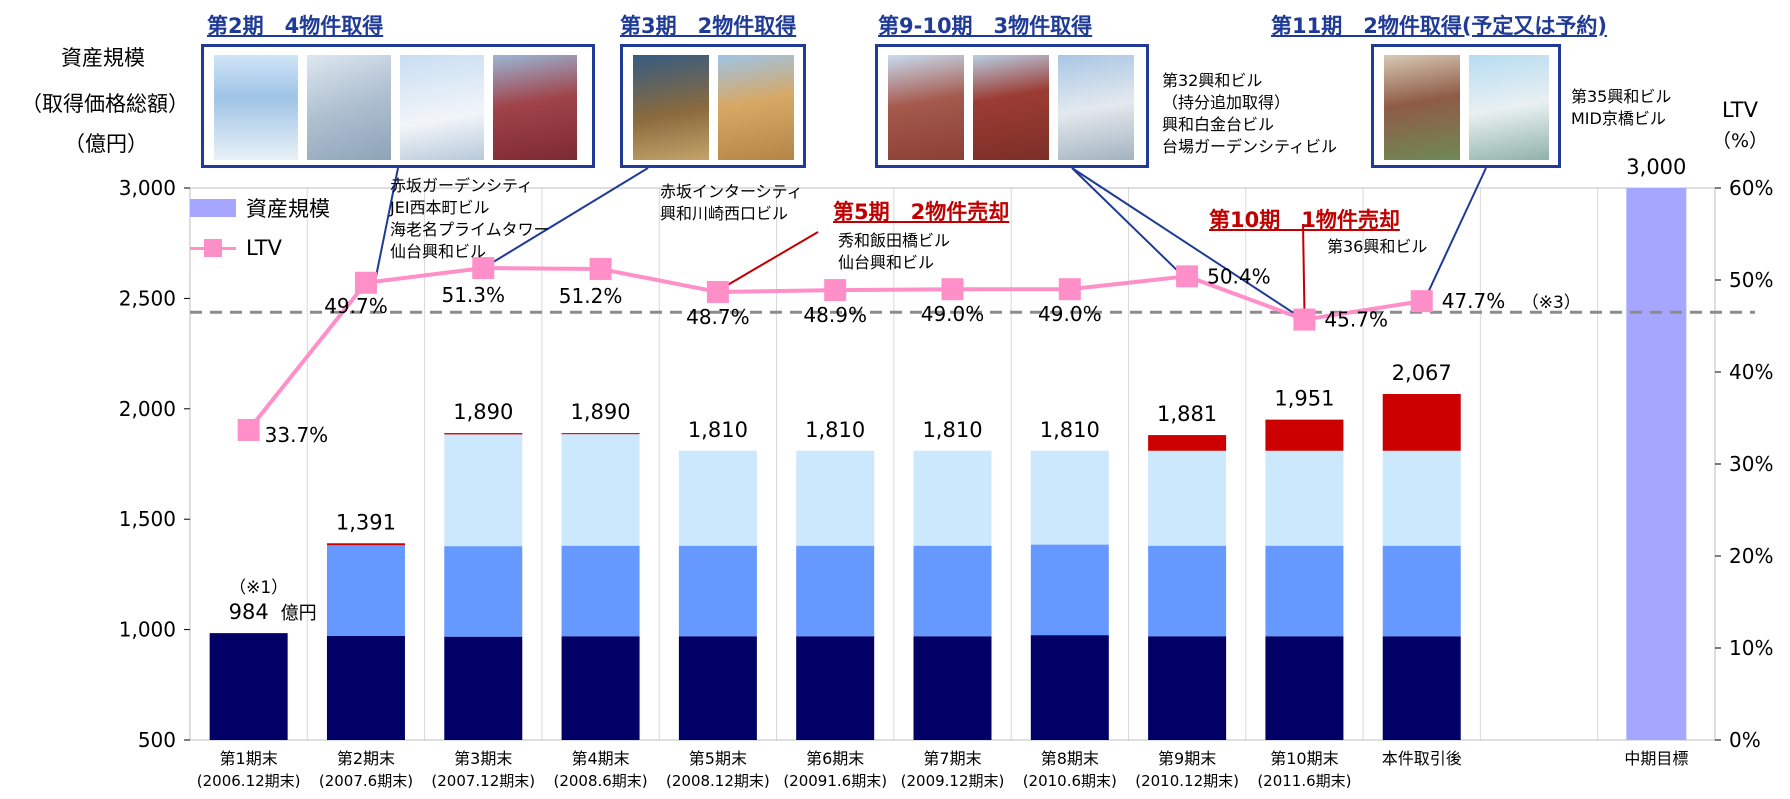 The width and height of the screenshot is (1790, 799). I want to click on phase5-sale-title: 第5期 2物件売却, so click(921, 212).